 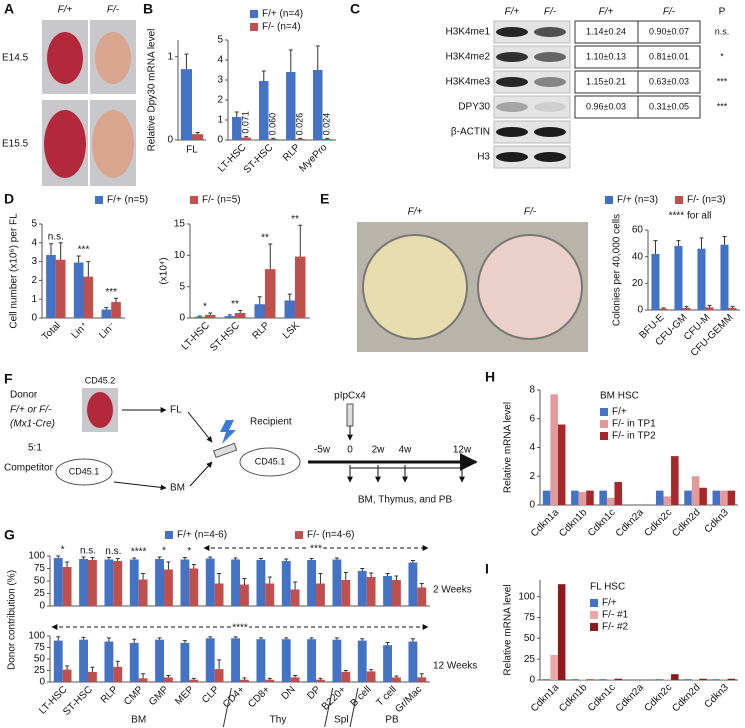 What do you see at coordinates (634, 424) in the screenshot?
I see `legend-label: F/- in TP1` at bounding box center [634, 424].